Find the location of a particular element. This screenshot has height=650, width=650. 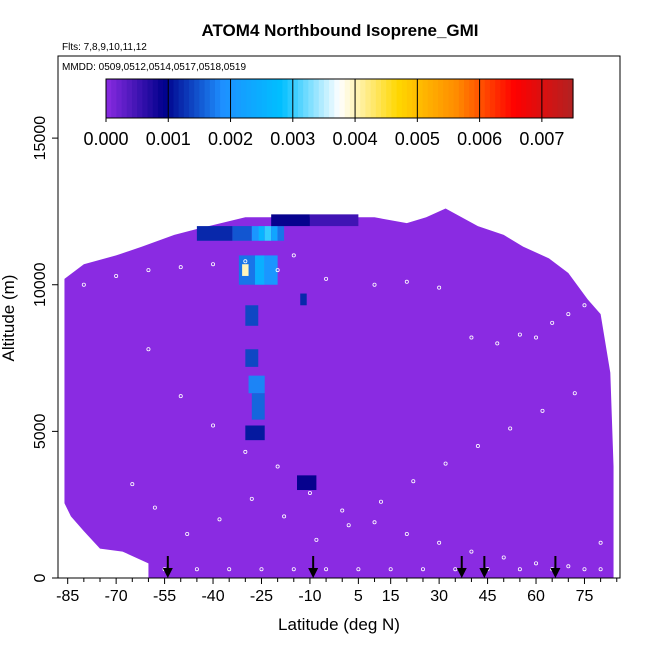

x-tick-label-8: 30 is located at coordinates (439, 596).